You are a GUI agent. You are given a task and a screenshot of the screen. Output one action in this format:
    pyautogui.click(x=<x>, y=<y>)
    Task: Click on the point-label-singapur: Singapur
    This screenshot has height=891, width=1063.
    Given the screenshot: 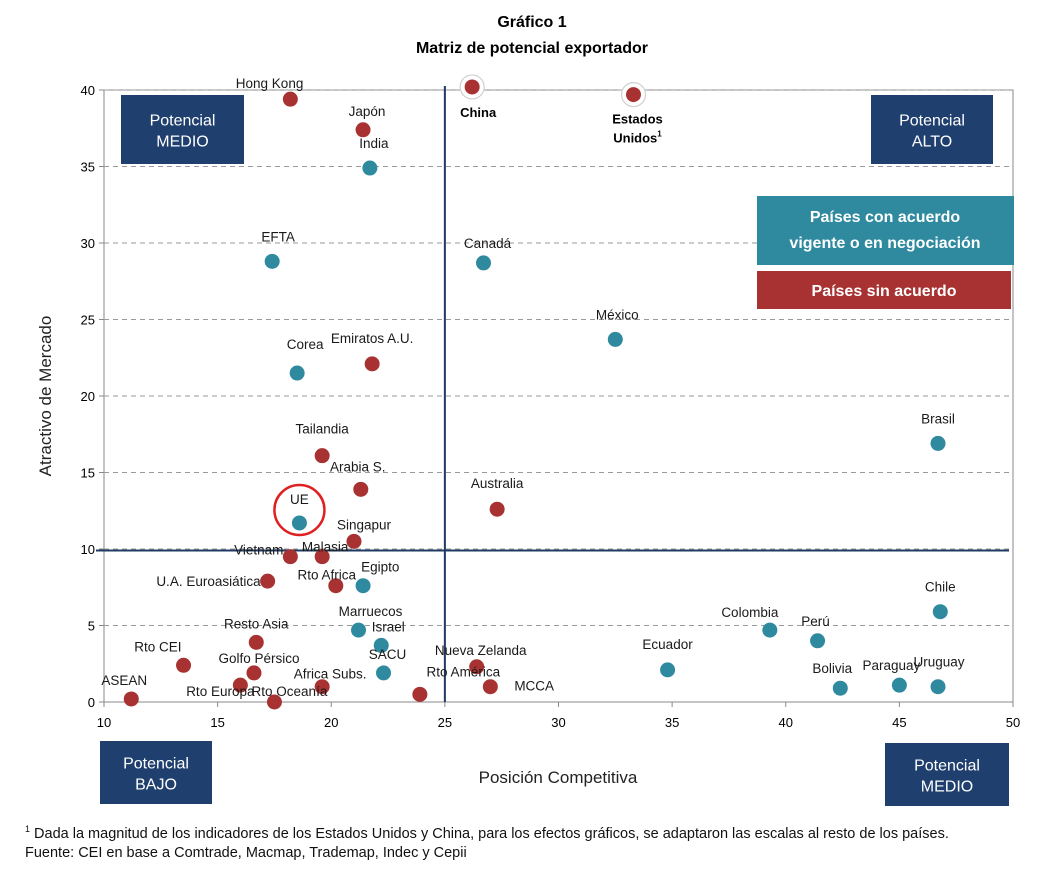 What is the action you would take?
    pyautogui.click(x=364, y=524)
    